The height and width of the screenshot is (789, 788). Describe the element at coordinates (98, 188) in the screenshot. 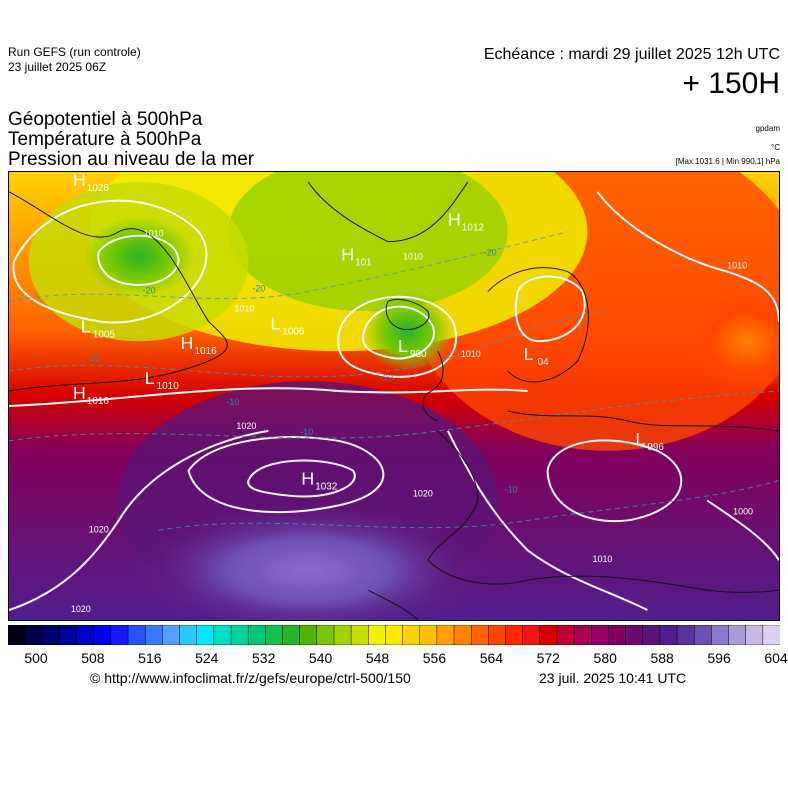

I see `pressure-center-value: 1028` at that location.